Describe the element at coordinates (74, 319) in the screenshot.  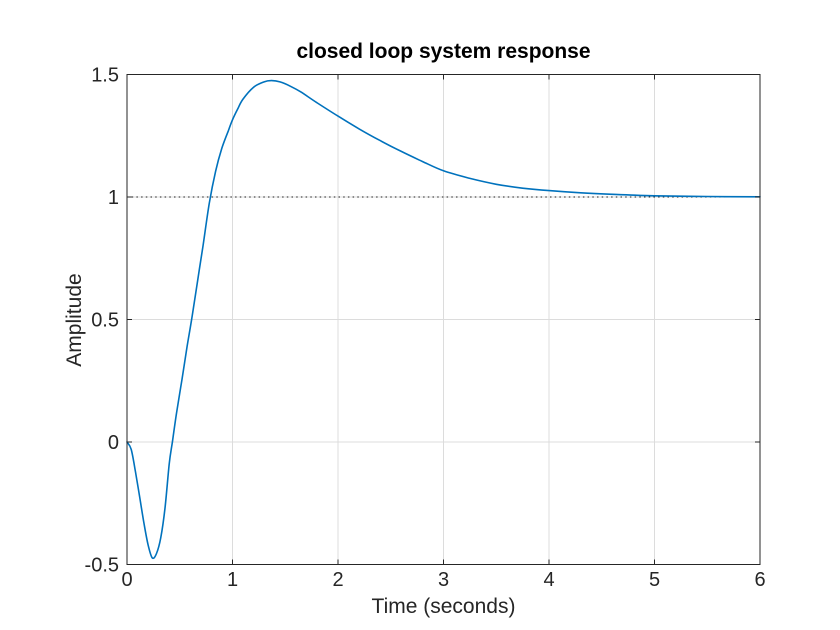
I see `y-axis-label: Amplitude` at that location.